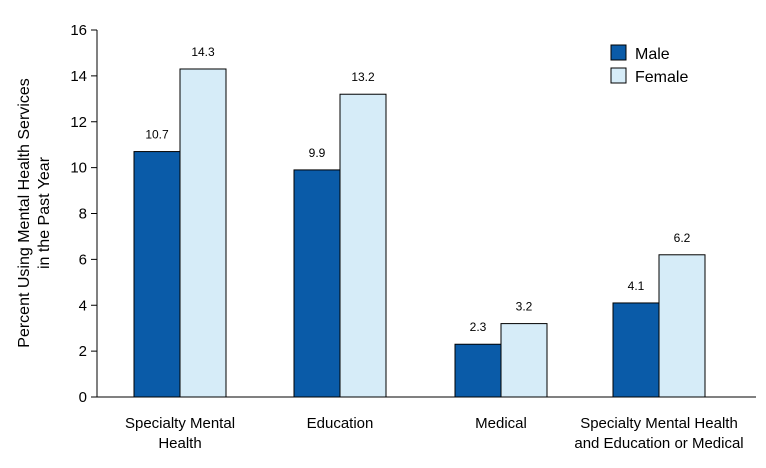 The image size is (766, 468). I want to click on legend-label-female: Female, so click(661, 77).